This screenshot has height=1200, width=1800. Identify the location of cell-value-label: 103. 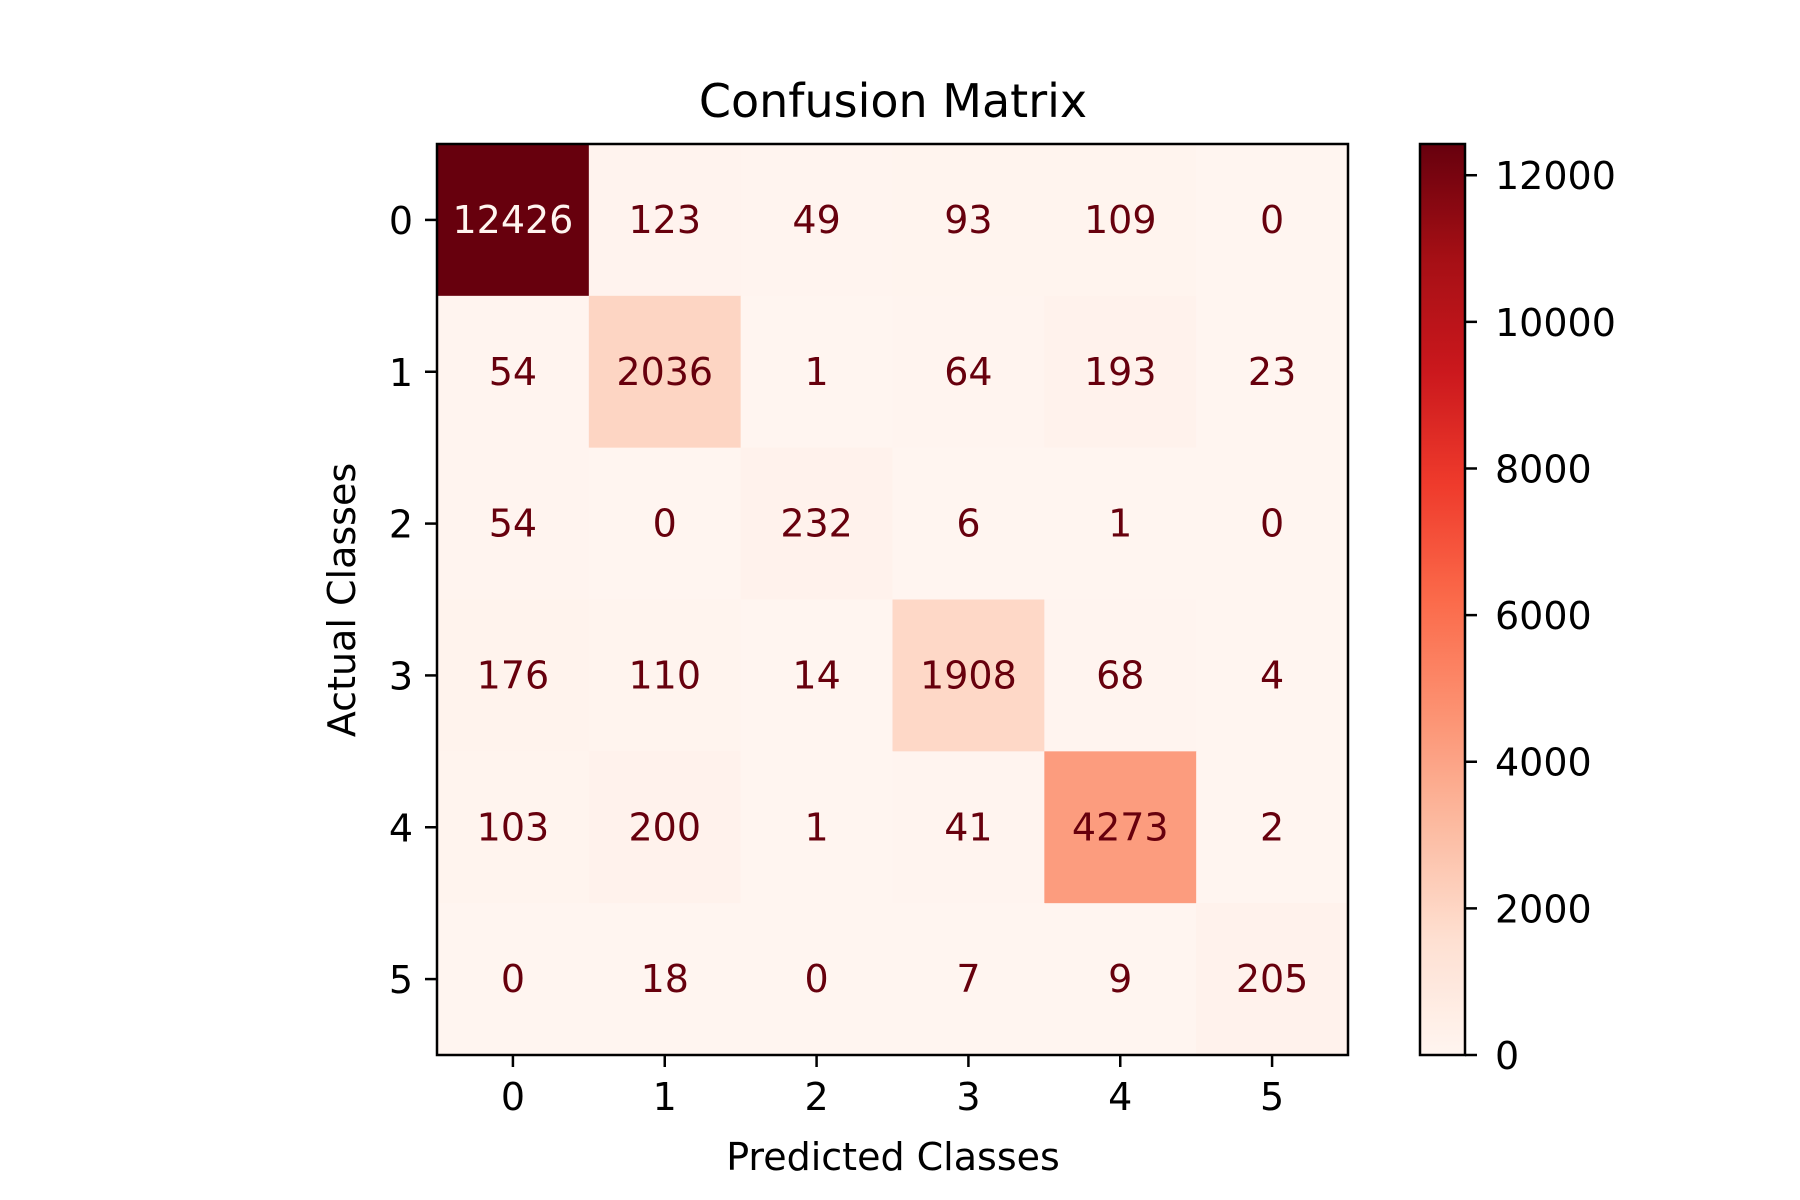
(513, 827).